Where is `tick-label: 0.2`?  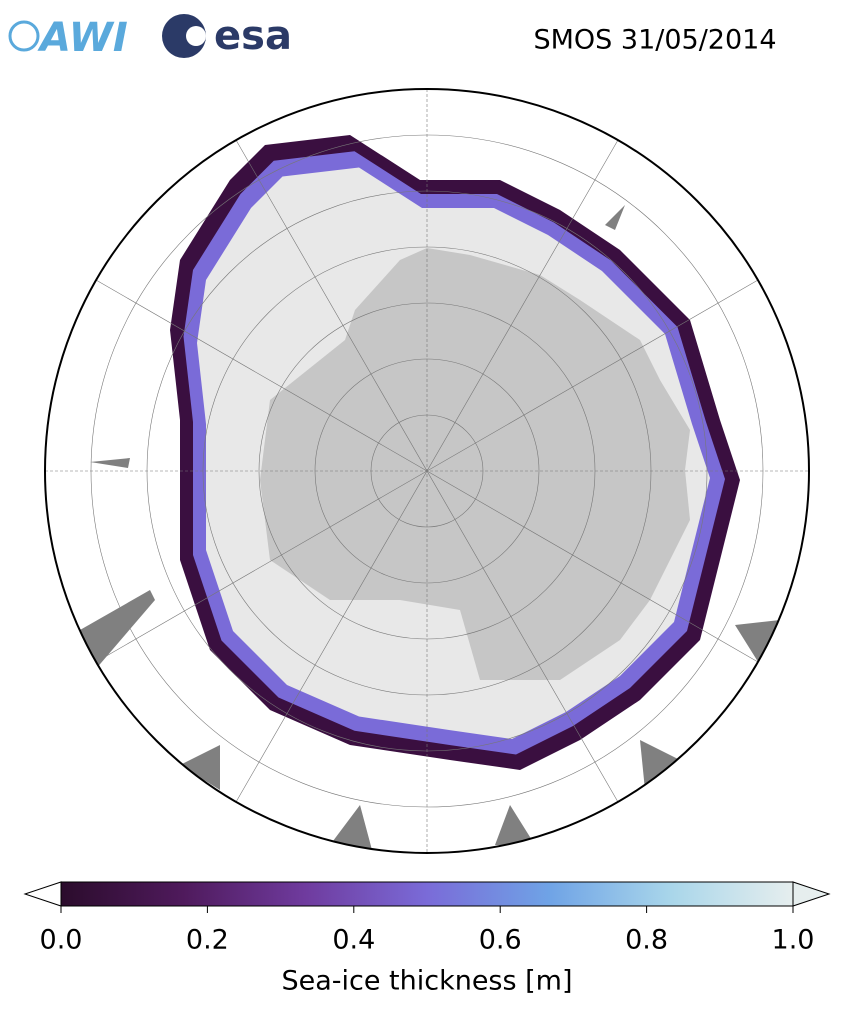
tick-label: 0.2 is located at coordinates (207, 940).